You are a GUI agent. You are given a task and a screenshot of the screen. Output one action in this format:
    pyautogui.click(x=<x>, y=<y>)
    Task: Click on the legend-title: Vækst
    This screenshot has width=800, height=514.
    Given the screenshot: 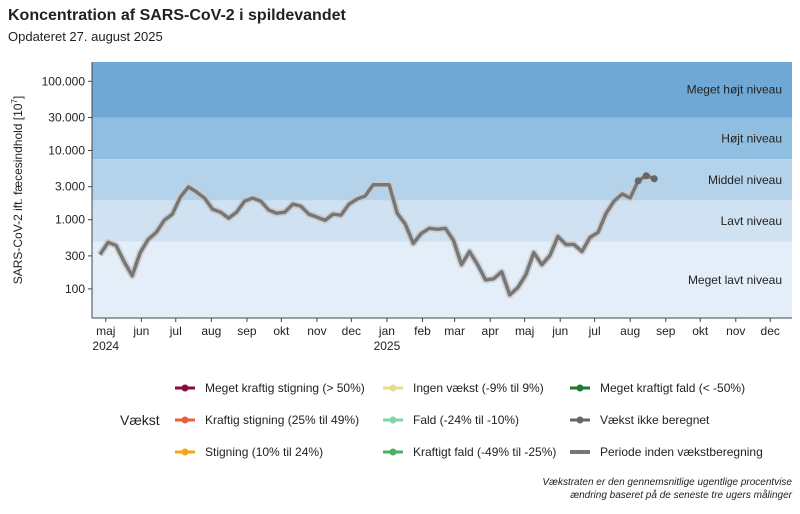 What is the action you would take?
    pyautogui.click(x=140, y=420)
    